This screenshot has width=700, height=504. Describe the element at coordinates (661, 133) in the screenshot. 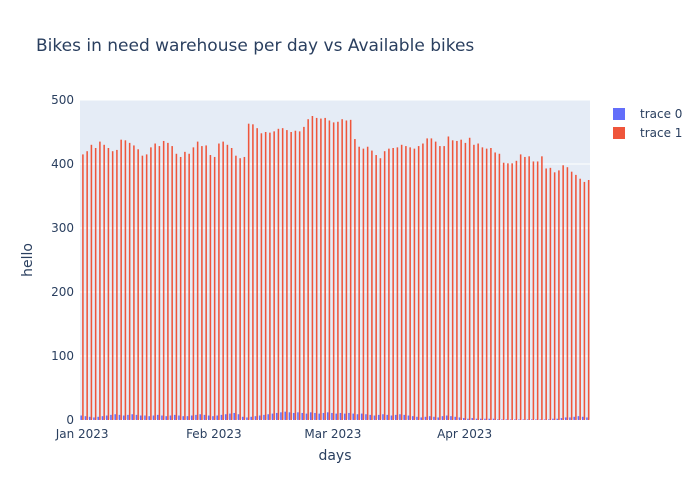

I see `legend-label: trace 1` at that location.